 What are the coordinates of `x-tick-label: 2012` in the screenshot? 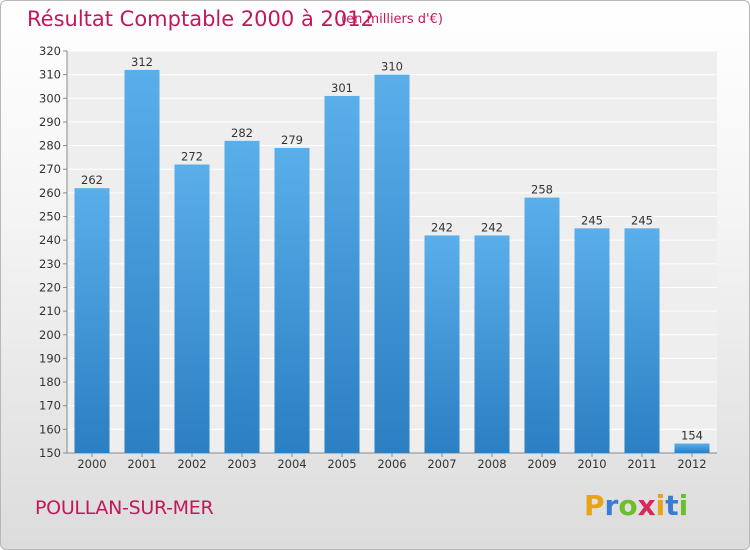 It's located at (691, 464).